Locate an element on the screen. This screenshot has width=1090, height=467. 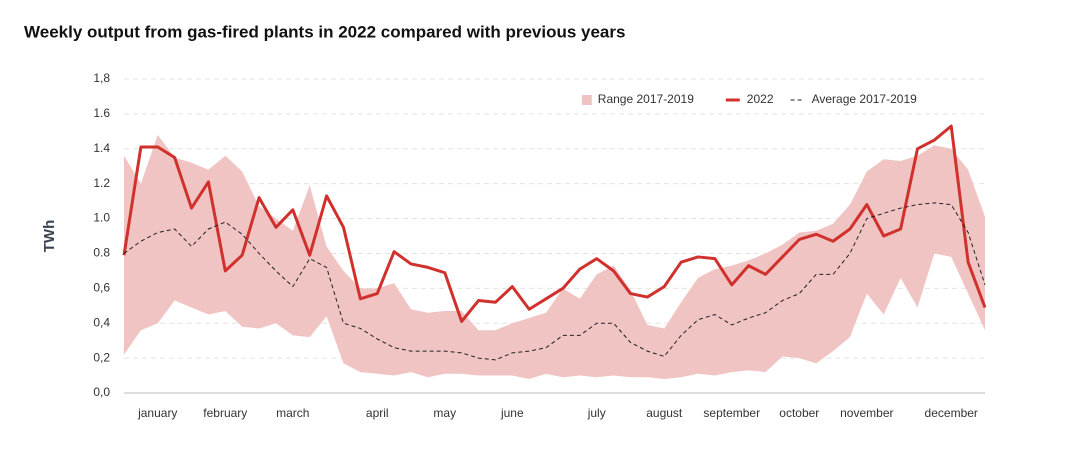
y-tick-label: 1,8 is located at coordinates (101, 78).